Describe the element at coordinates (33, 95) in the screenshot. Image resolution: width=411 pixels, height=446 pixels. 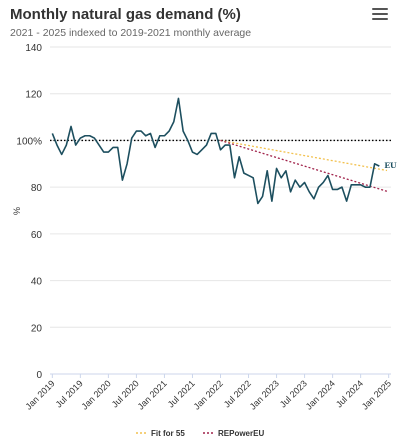
I see `y-tick-label: 120` at that location.